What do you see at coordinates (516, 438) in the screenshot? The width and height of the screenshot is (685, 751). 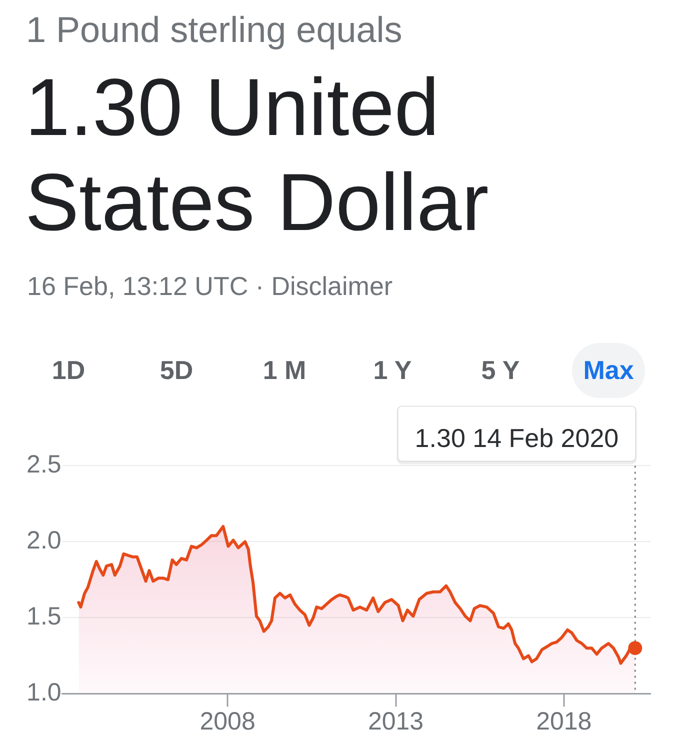 I see `ref-line-label: 1.30 14 Feb 2020` at bounding box center [516, 438].